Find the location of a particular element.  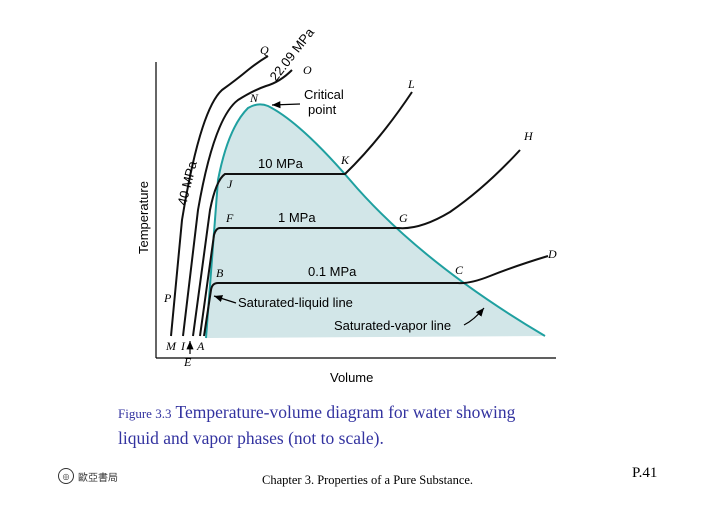

critical-point-arrow is located at coordinates (286, 105).